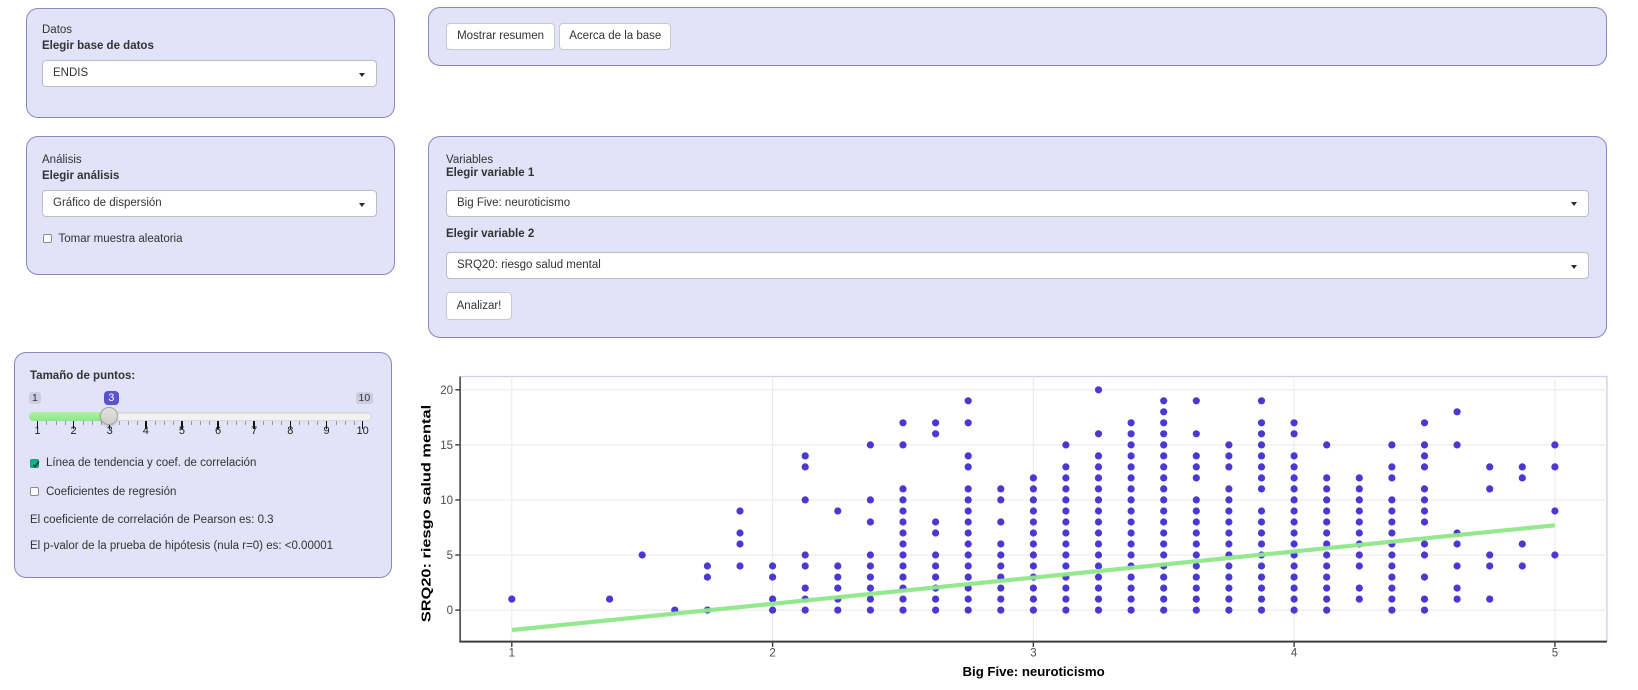 This screenshot has height=690, width=1638. Describe the element at coordinates (512, 654) in the screenshot. I see `svg-text: 1` at that location.